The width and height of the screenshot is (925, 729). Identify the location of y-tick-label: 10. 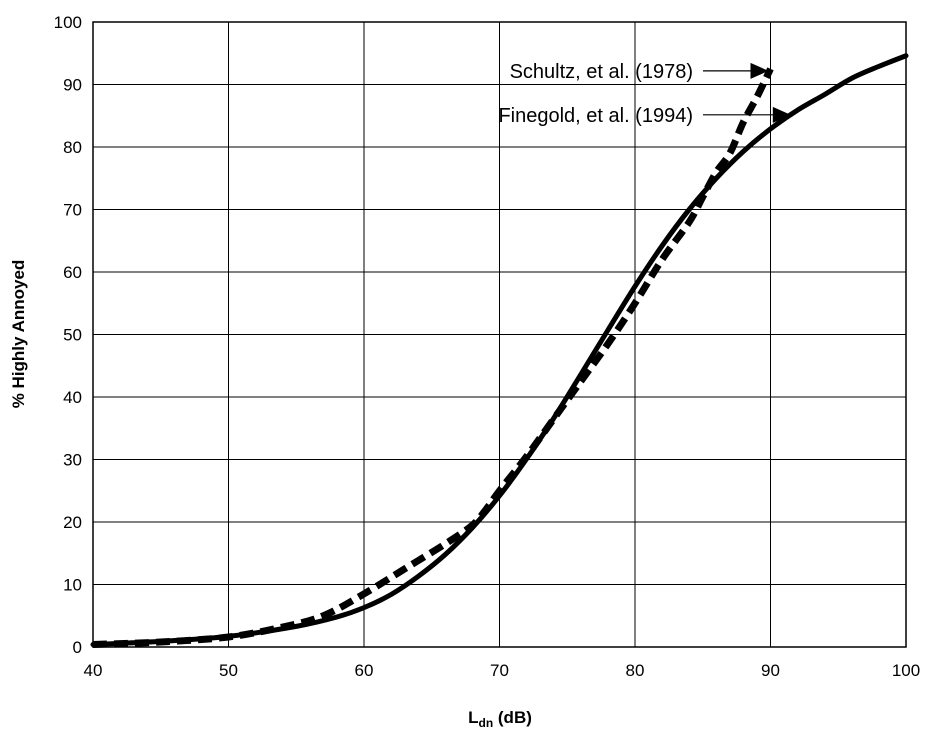
(72, 585).